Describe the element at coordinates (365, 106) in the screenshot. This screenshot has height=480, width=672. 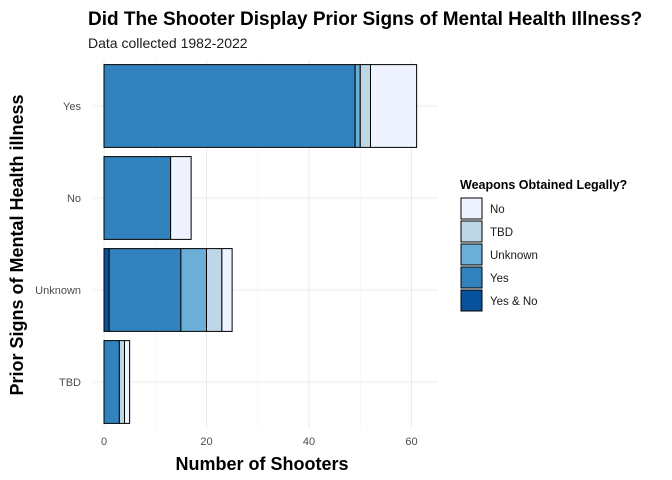
I see `bar-yes-tbd` at that location.